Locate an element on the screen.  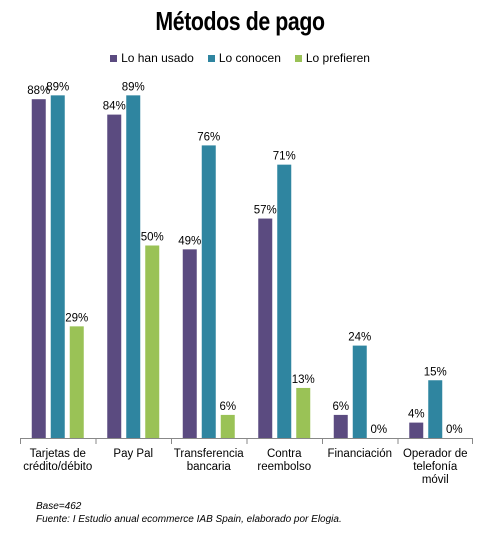
category-label: Operador de is located at coordinates (435, 454).